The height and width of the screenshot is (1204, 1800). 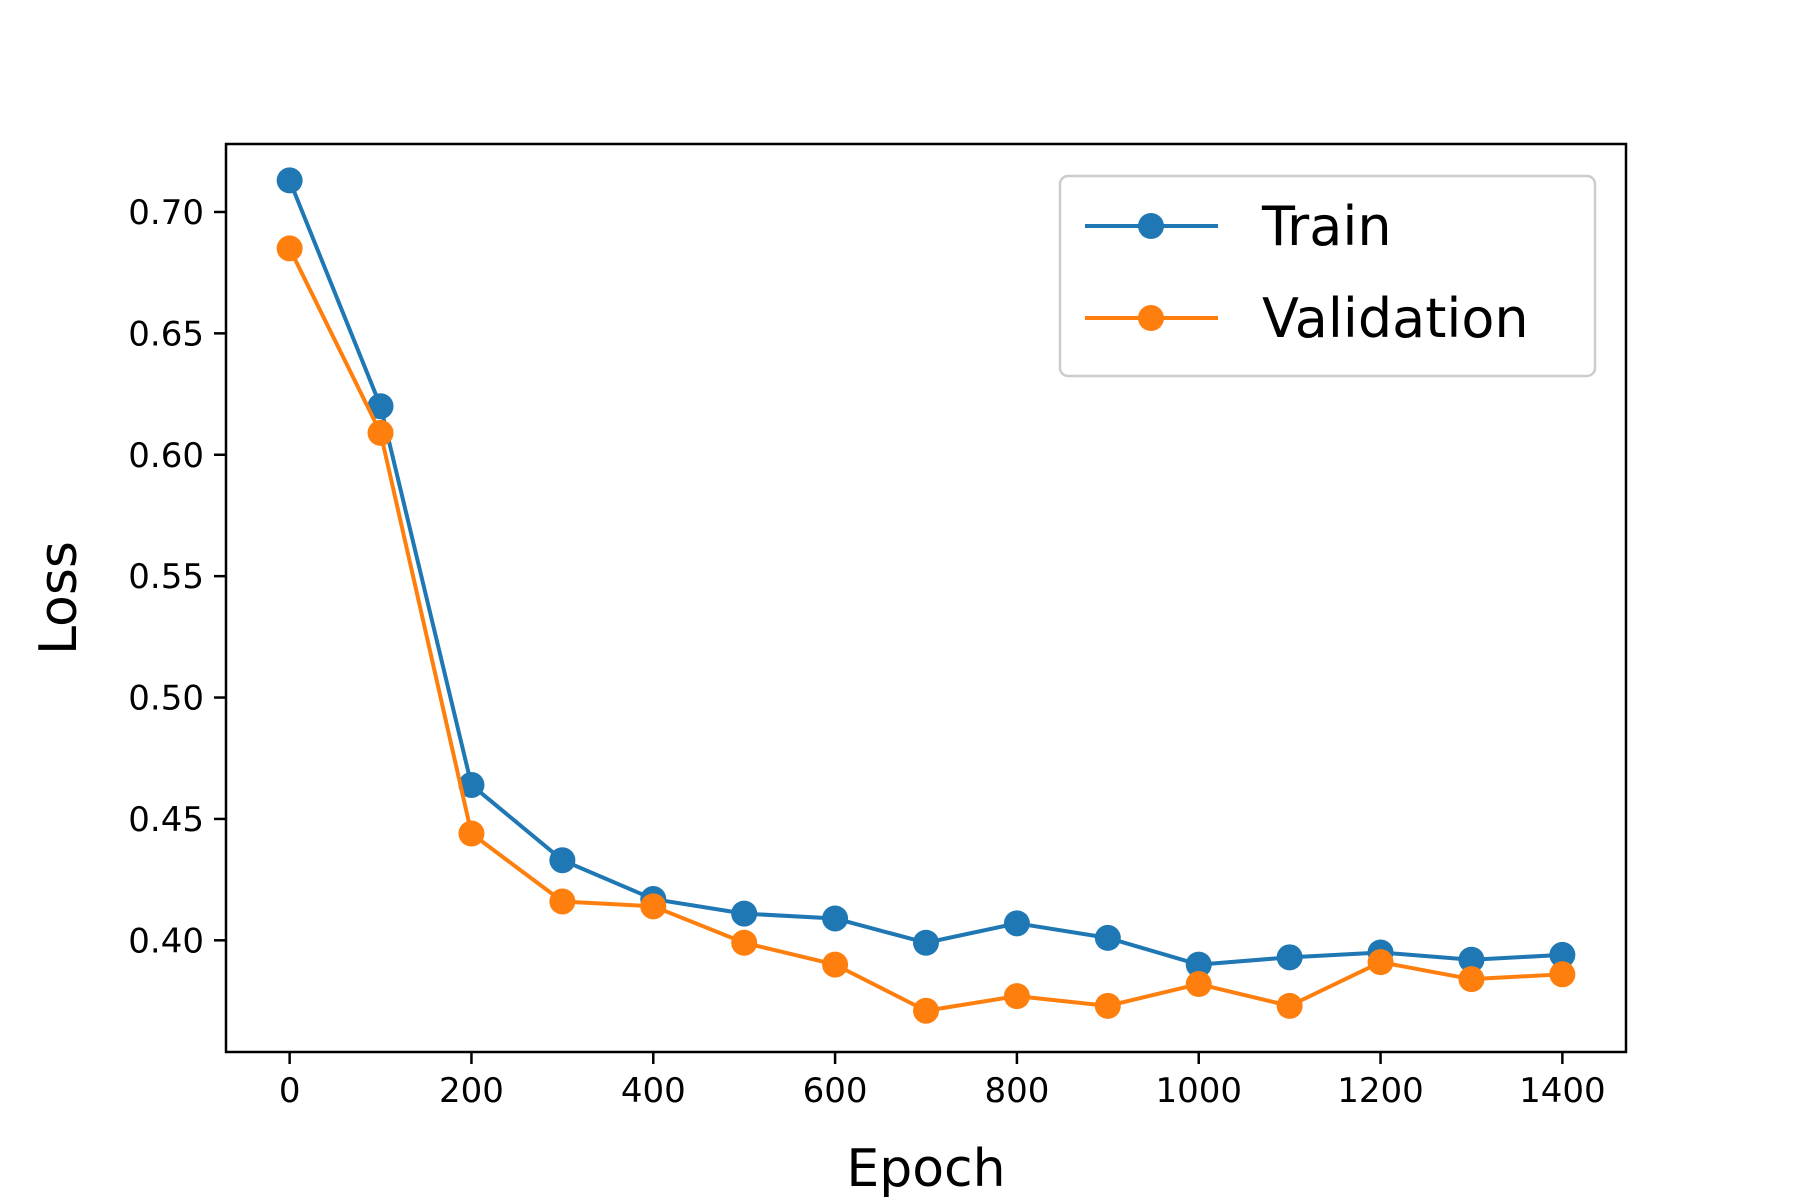 What do you see at coordinates (1562, 1091) in the screenshot?
I see `x-tick-label: 1400` at bounding box center [1562, 1091].